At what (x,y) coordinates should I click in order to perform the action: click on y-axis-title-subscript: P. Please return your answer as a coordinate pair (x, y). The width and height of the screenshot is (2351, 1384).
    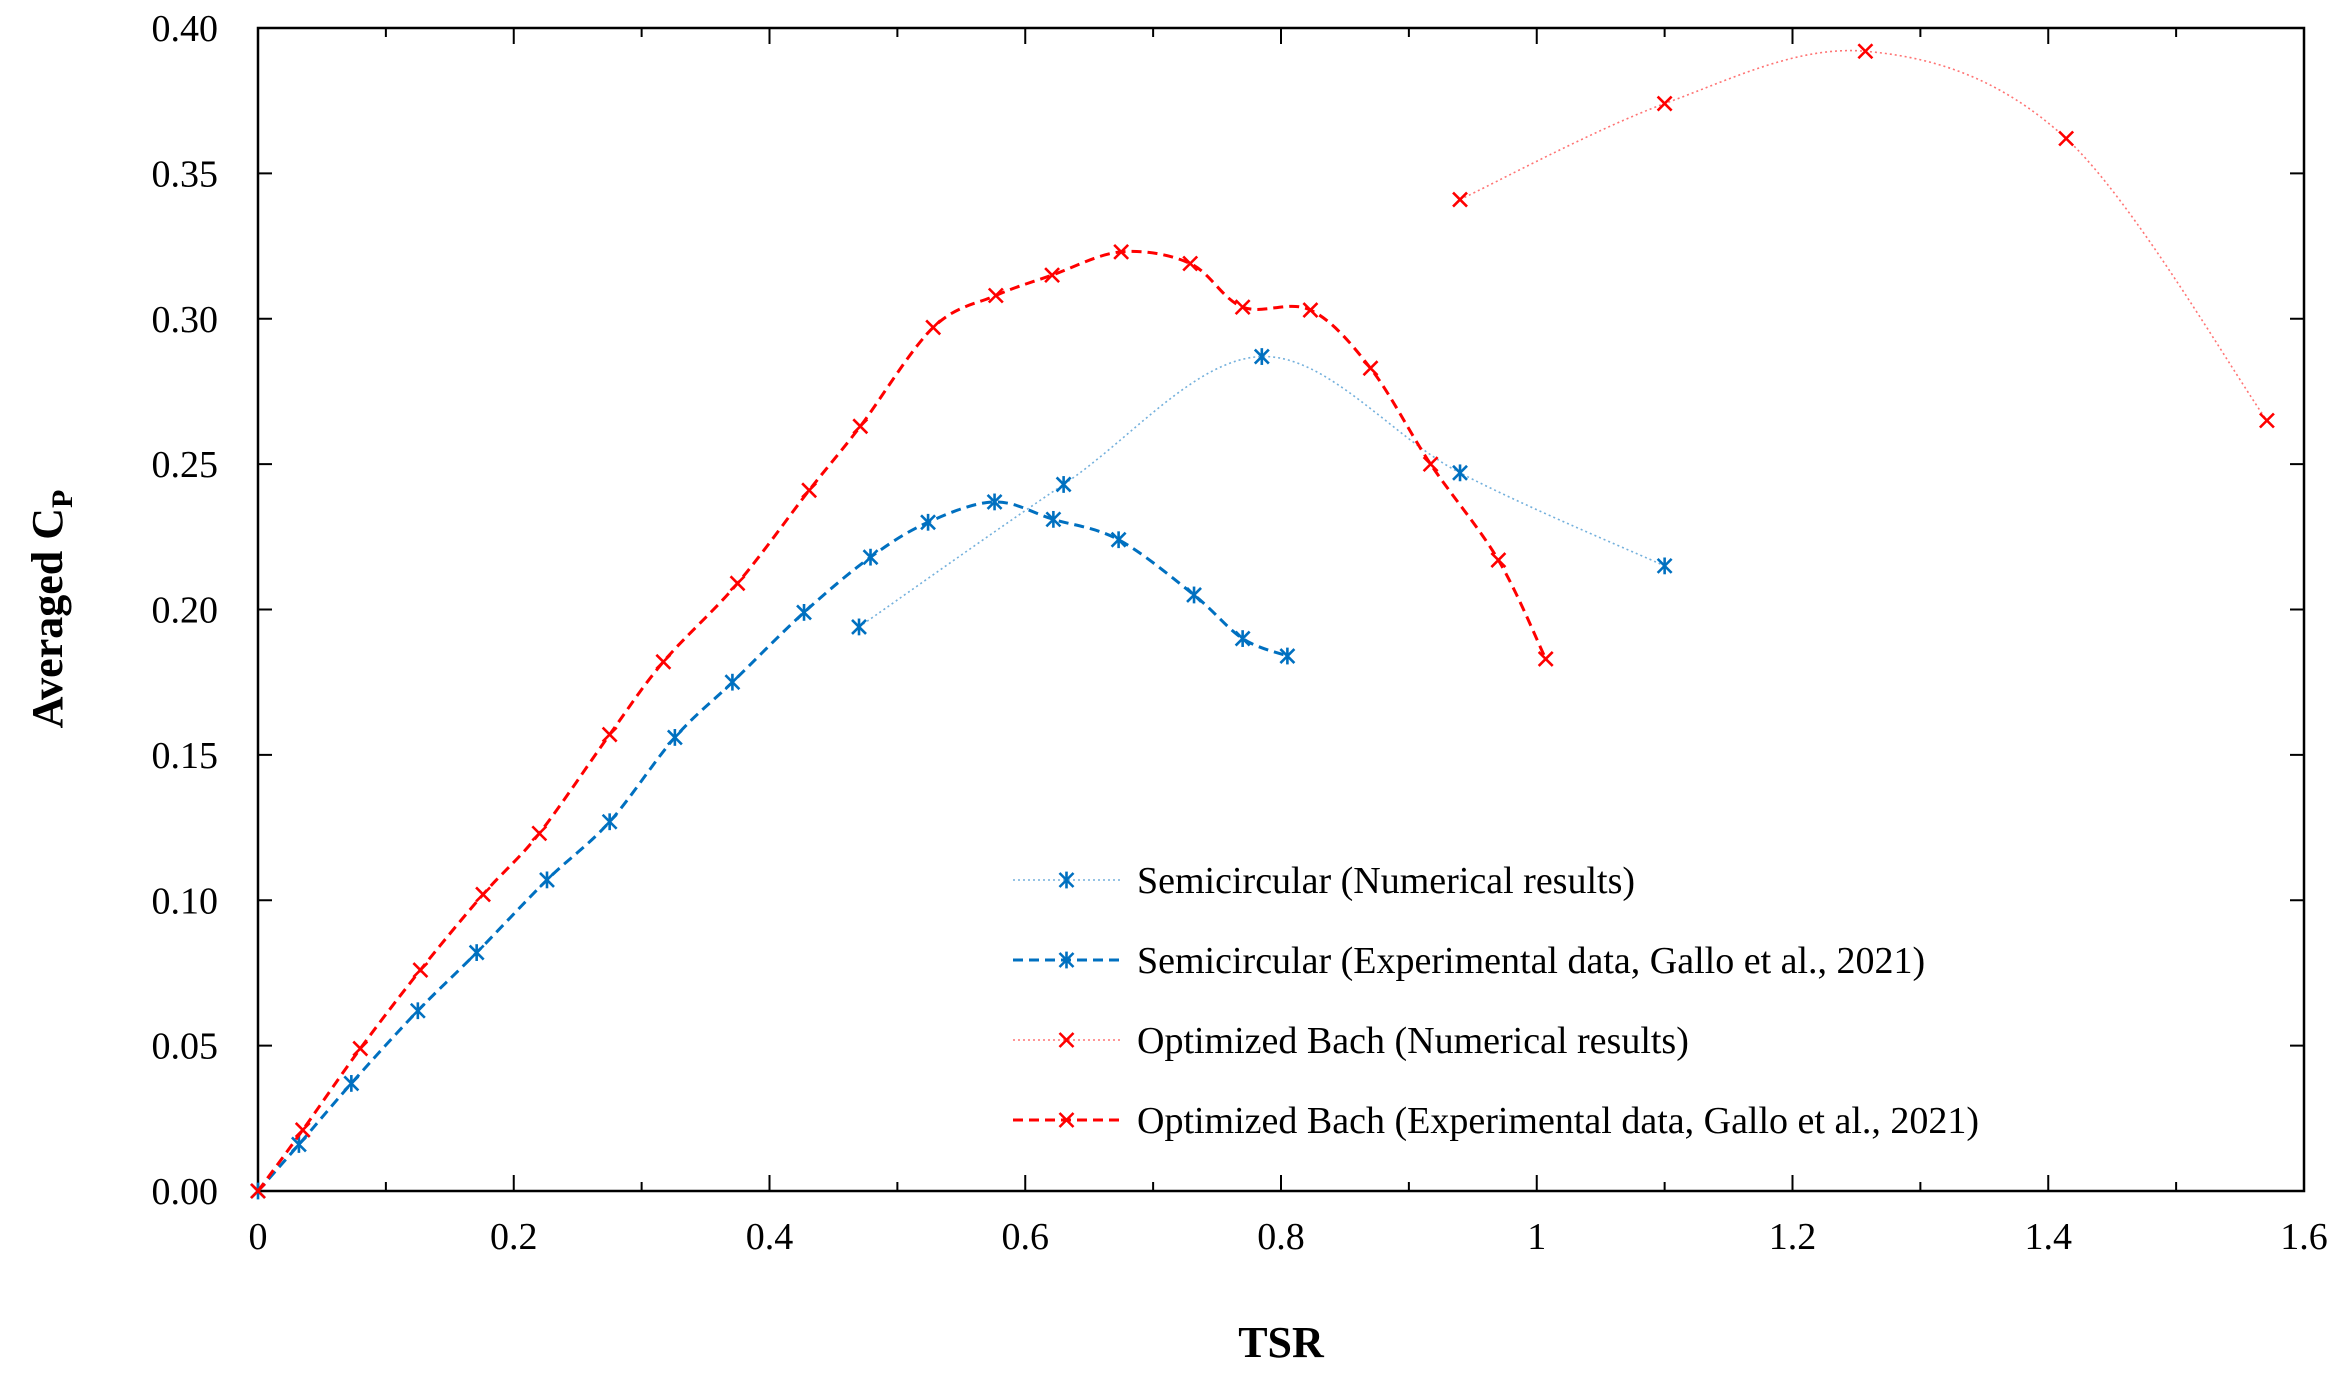
    Looking at the image, I should click on (62, 499).